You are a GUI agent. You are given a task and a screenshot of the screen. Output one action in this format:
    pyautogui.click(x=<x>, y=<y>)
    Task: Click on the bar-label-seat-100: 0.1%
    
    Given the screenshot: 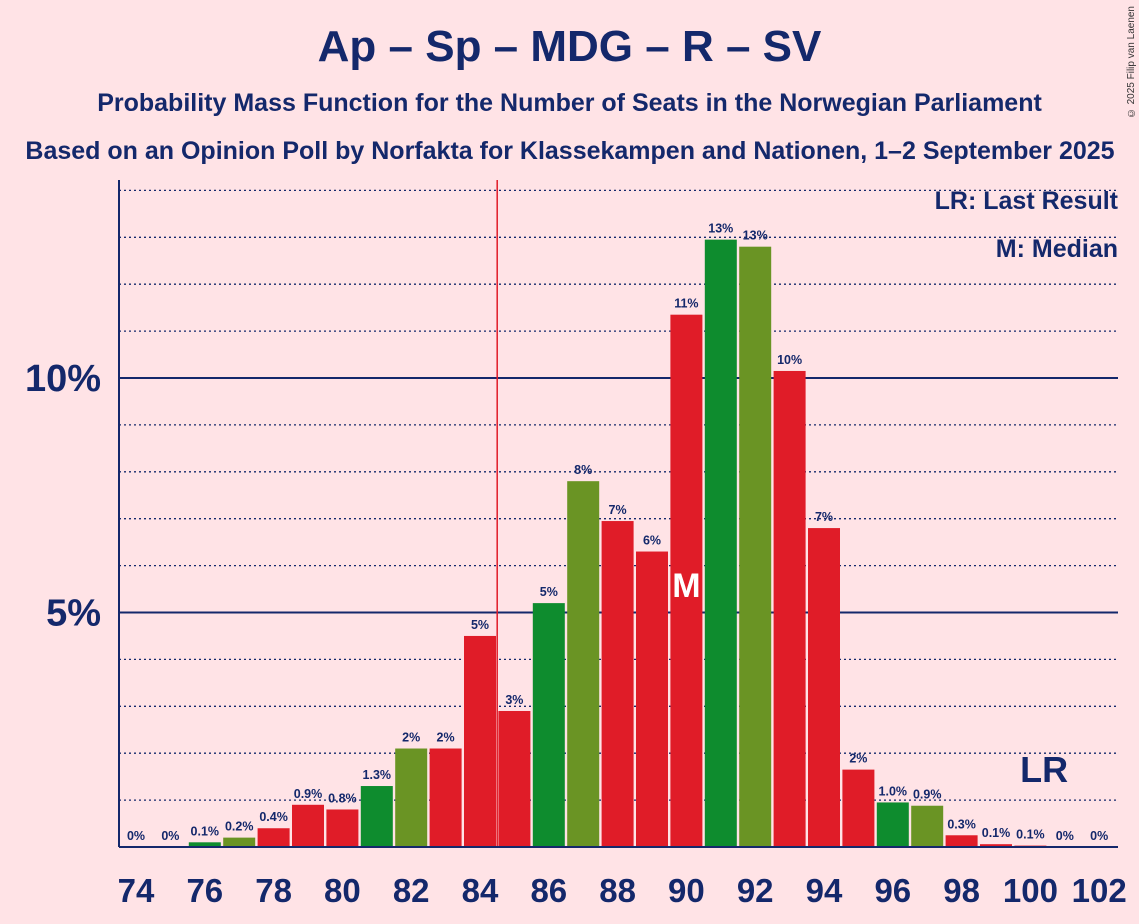 What is the action you would take?
    pyautogui.click(x=1030, y=835)
    